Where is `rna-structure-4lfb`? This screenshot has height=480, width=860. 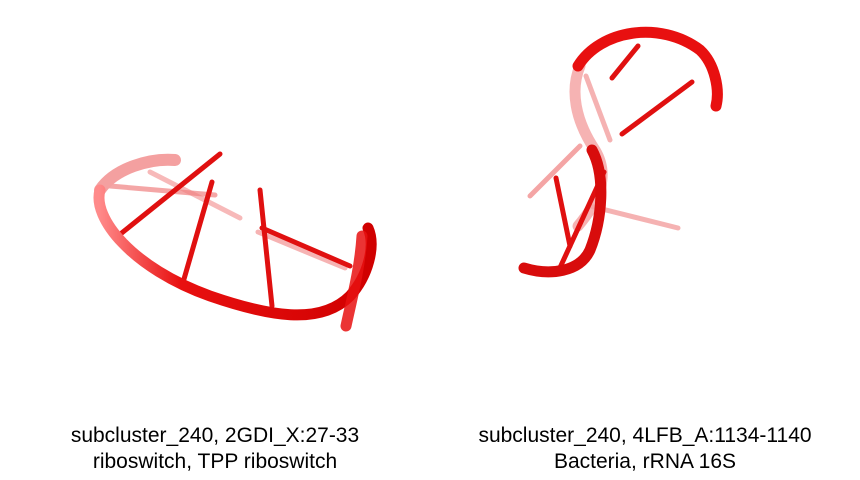
rna-structure-4lfb is located at coordinates (620, 152).